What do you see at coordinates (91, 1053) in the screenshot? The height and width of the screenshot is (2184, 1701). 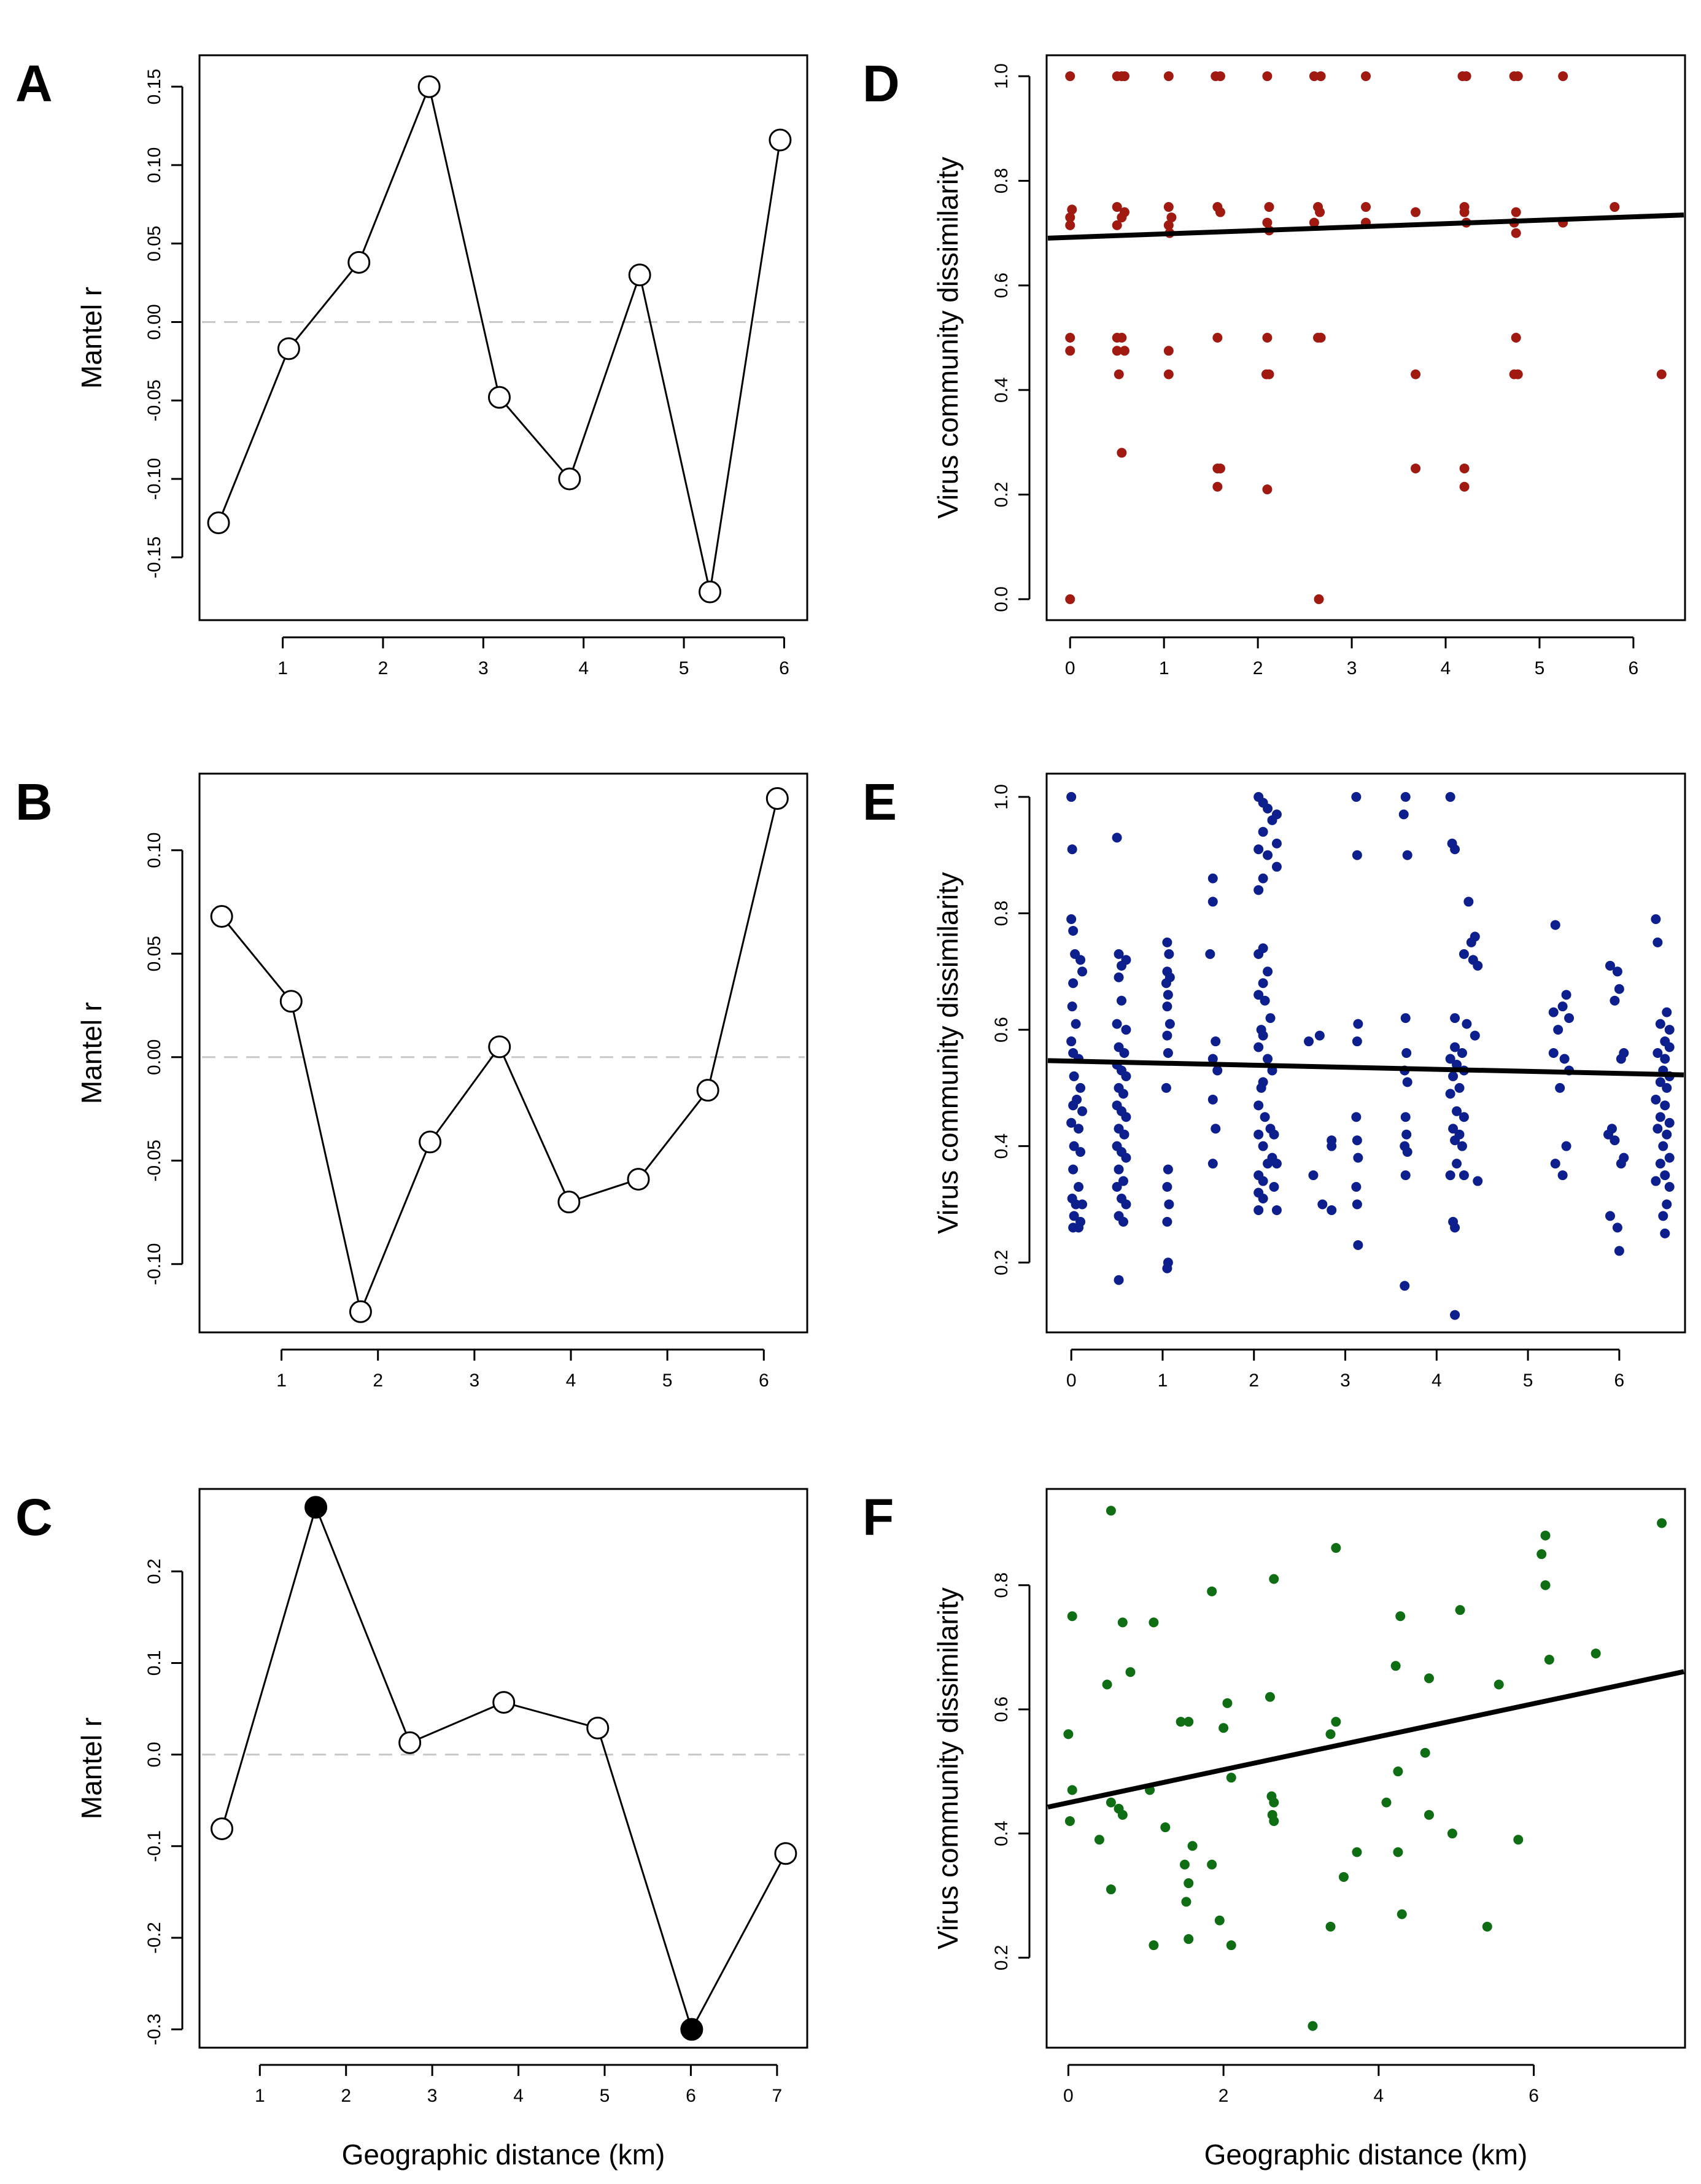 I see `panel-b-y-label: Mantel r` at bounding box center [91, 1053].